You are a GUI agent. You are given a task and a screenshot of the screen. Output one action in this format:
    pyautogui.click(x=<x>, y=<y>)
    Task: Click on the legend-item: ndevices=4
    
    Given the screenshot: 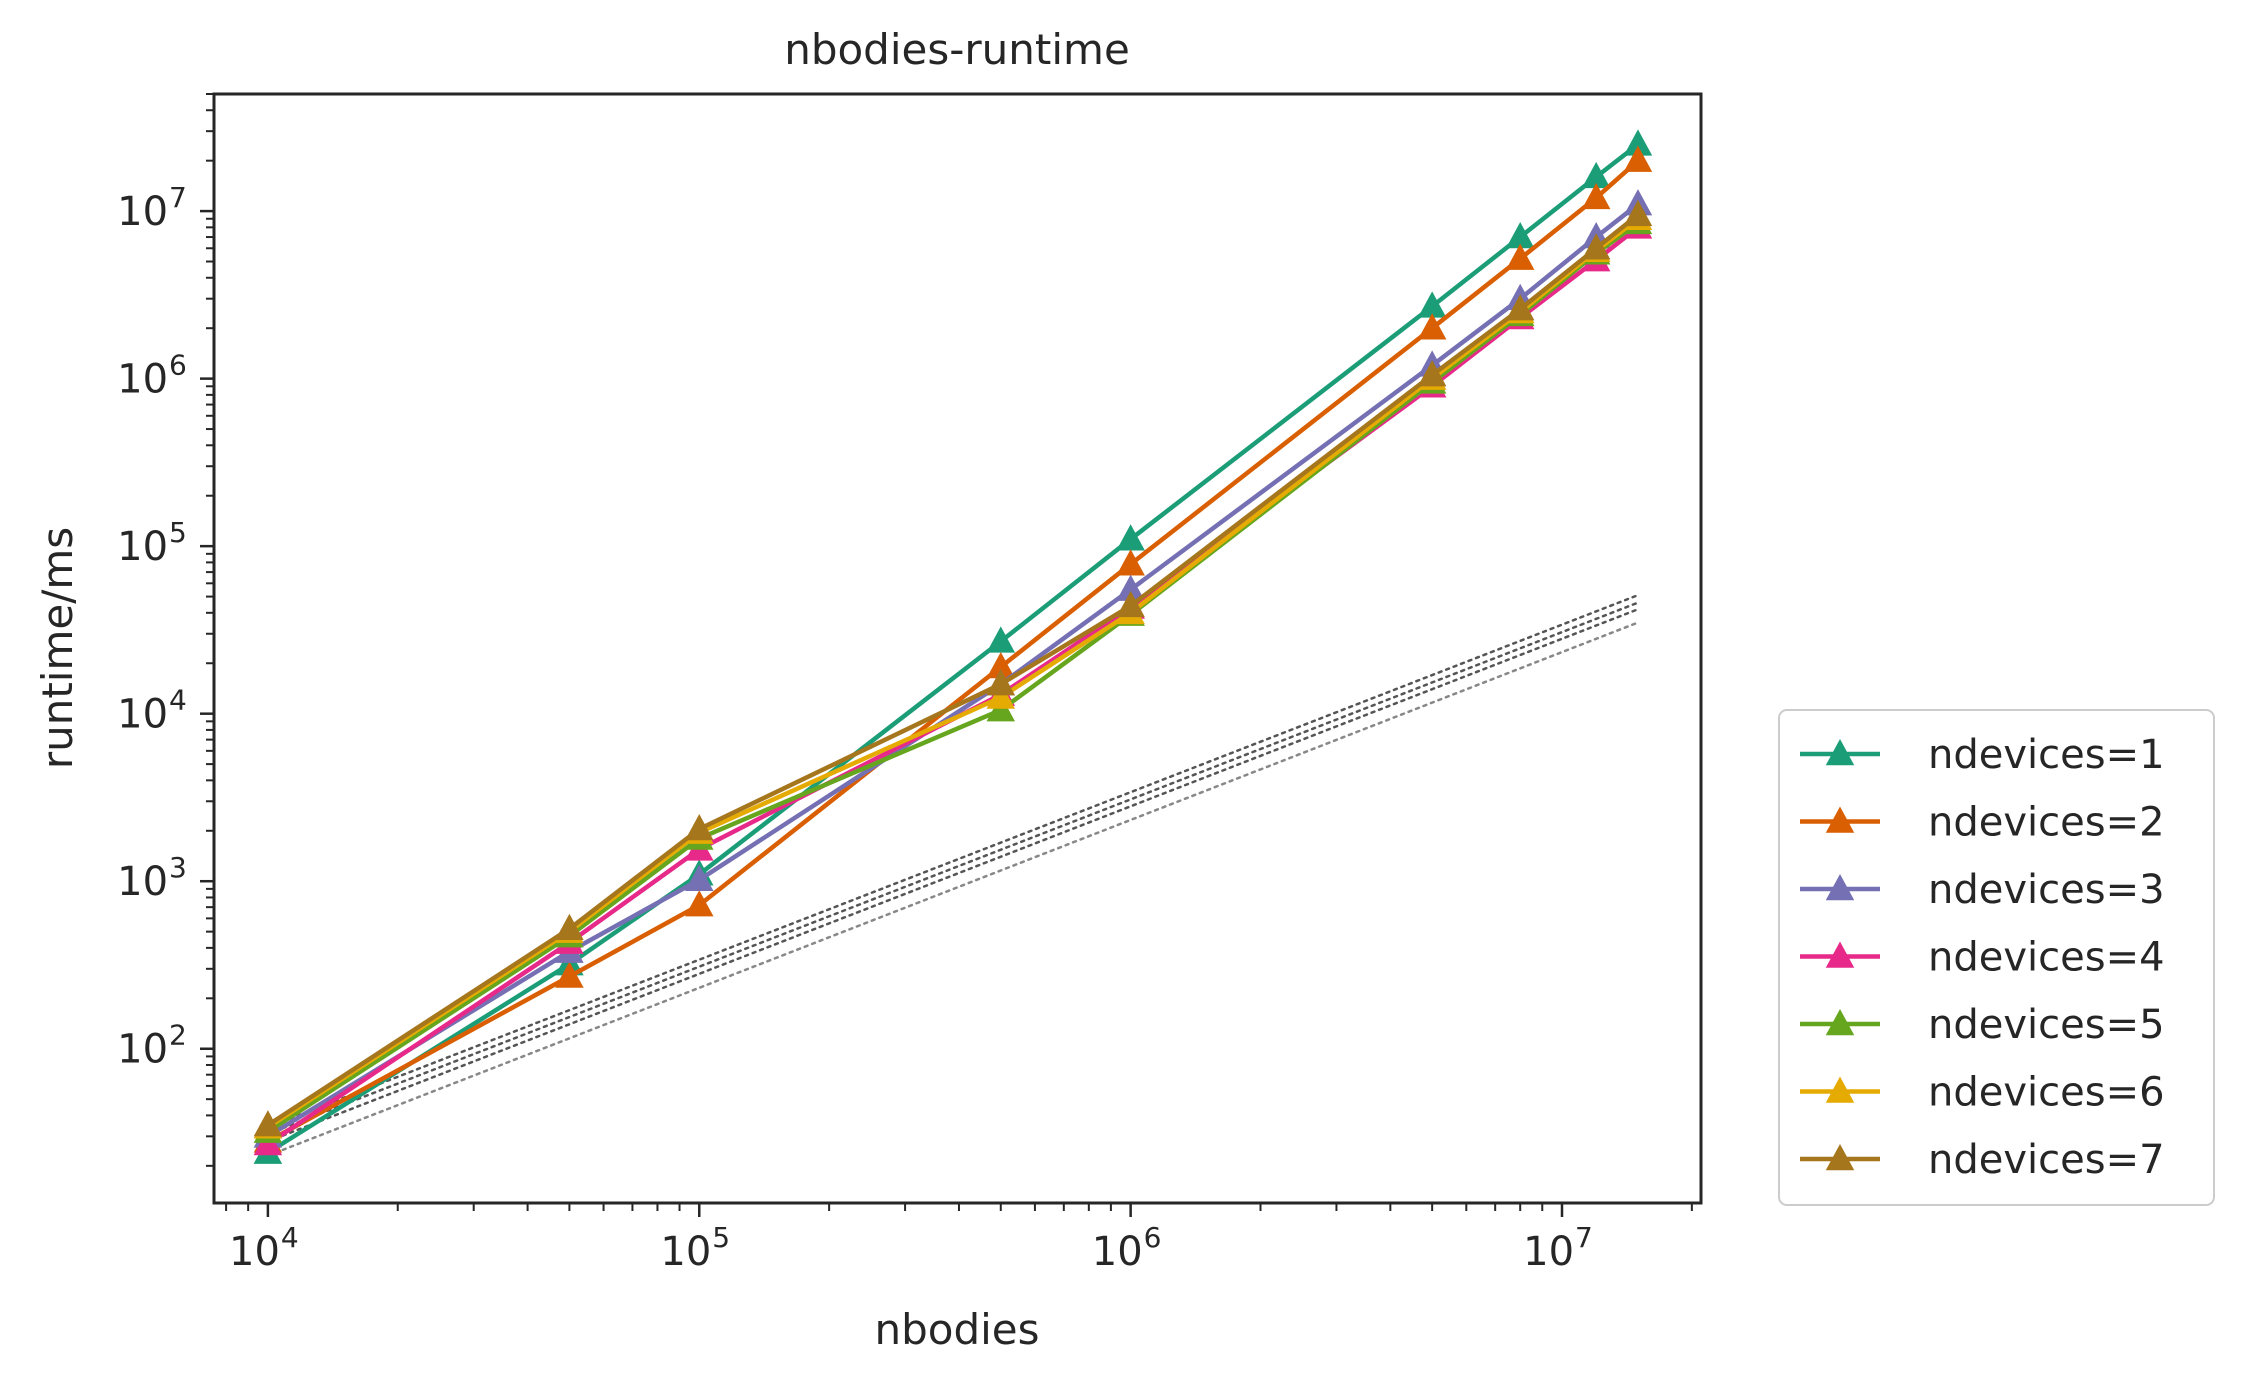 What is the action you would take?
    pyautogui.click(x=1982, y=958)
    